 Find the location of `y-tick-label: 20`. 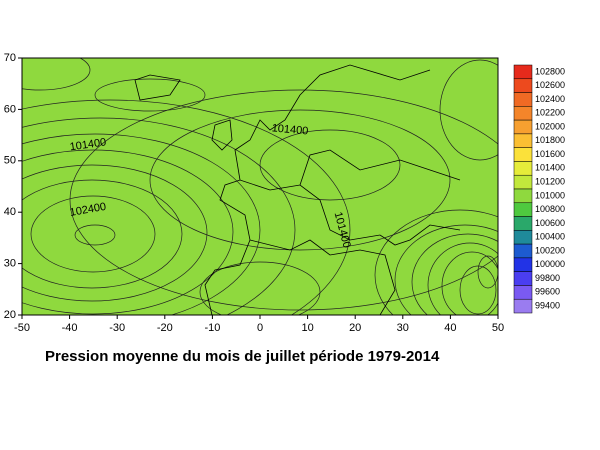

y-tick-label: 20 is located at coordinates (10, 315).